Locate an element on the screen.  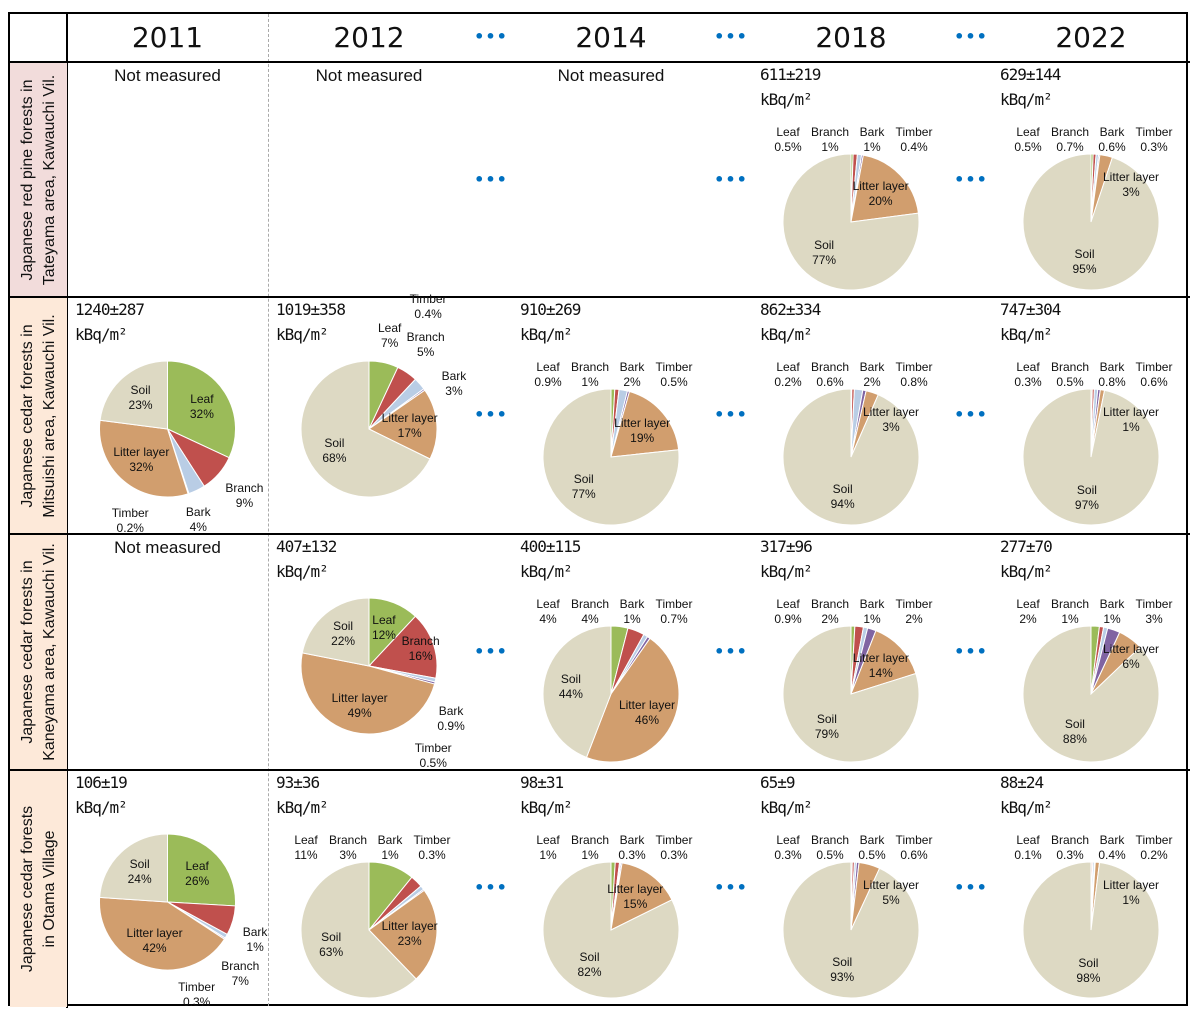
slice-label: Branch 0.3% is located at coordinates (1070, 848).